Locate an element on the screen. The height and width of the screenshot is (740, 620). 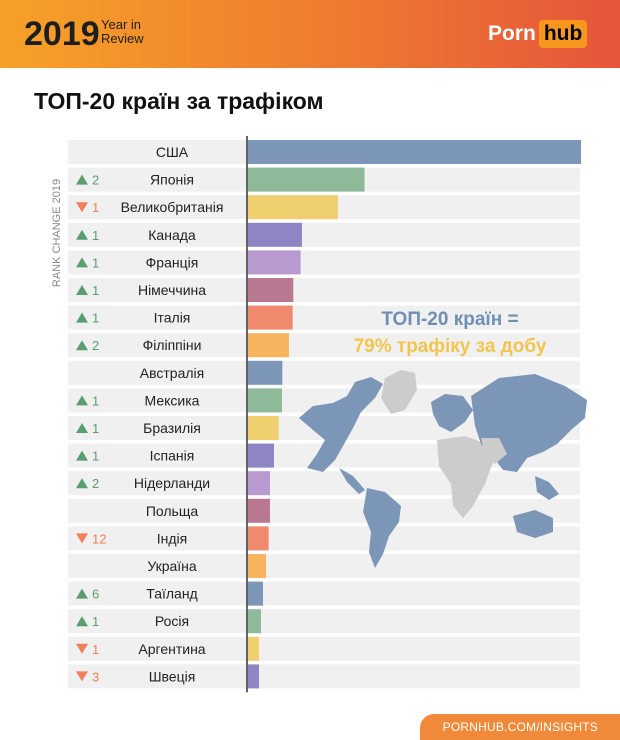
country-label: Італія is located at coordinates (172, 318).